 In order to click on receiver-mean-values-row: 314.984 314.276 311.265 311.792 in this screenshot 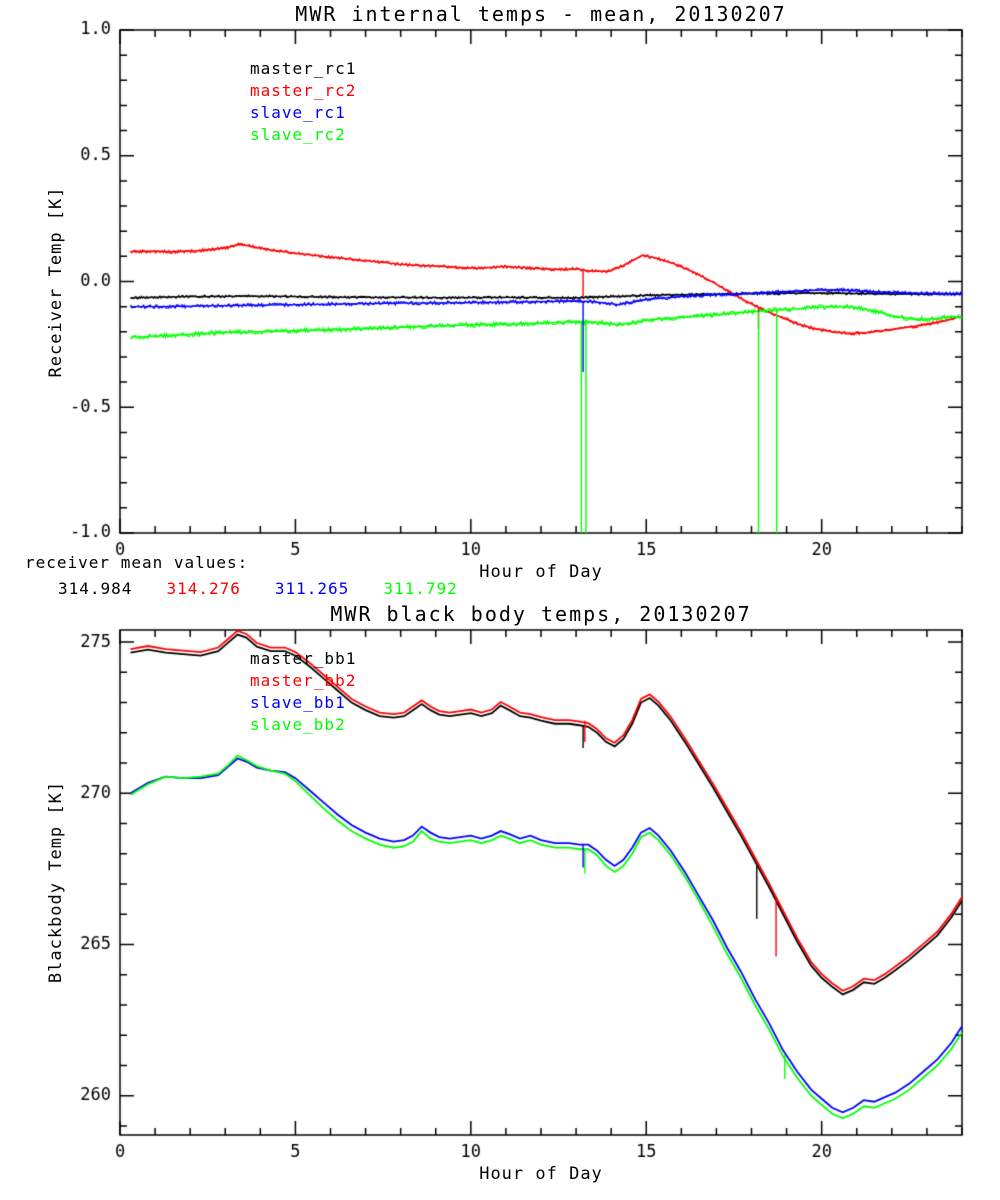, I will do `click(258, 588)`.